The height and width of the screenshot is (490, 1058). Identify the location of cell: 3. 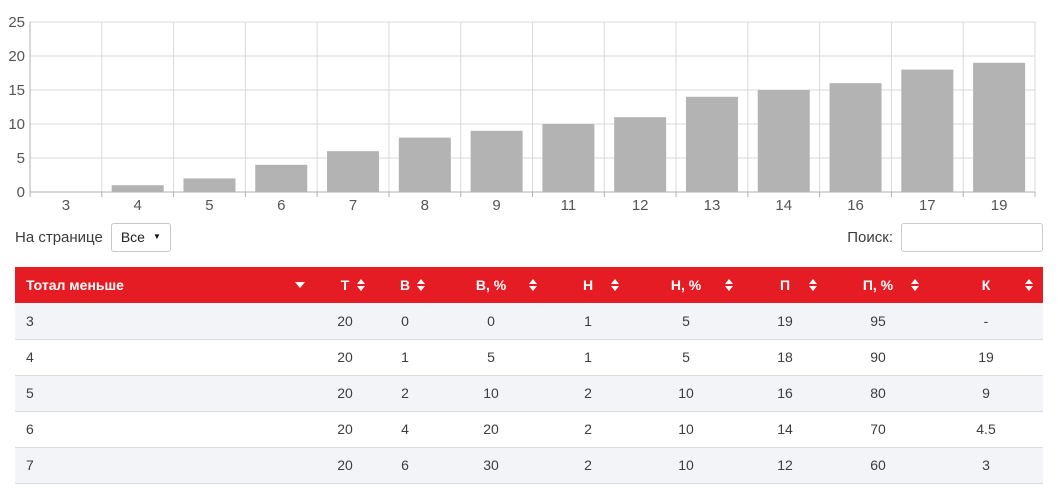
(986, 465).